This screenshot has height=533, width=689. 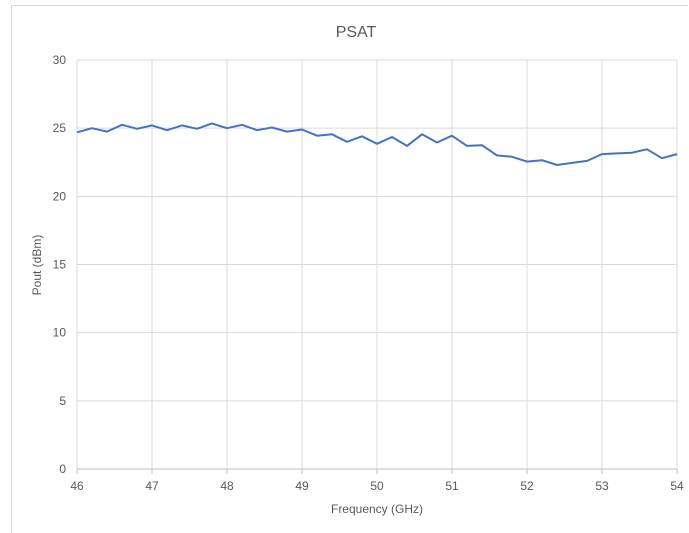 What do you see at coordinates (60, 265) in the screenshot?
I see `y-tick-label: 15` at bounding box center [60, 265].